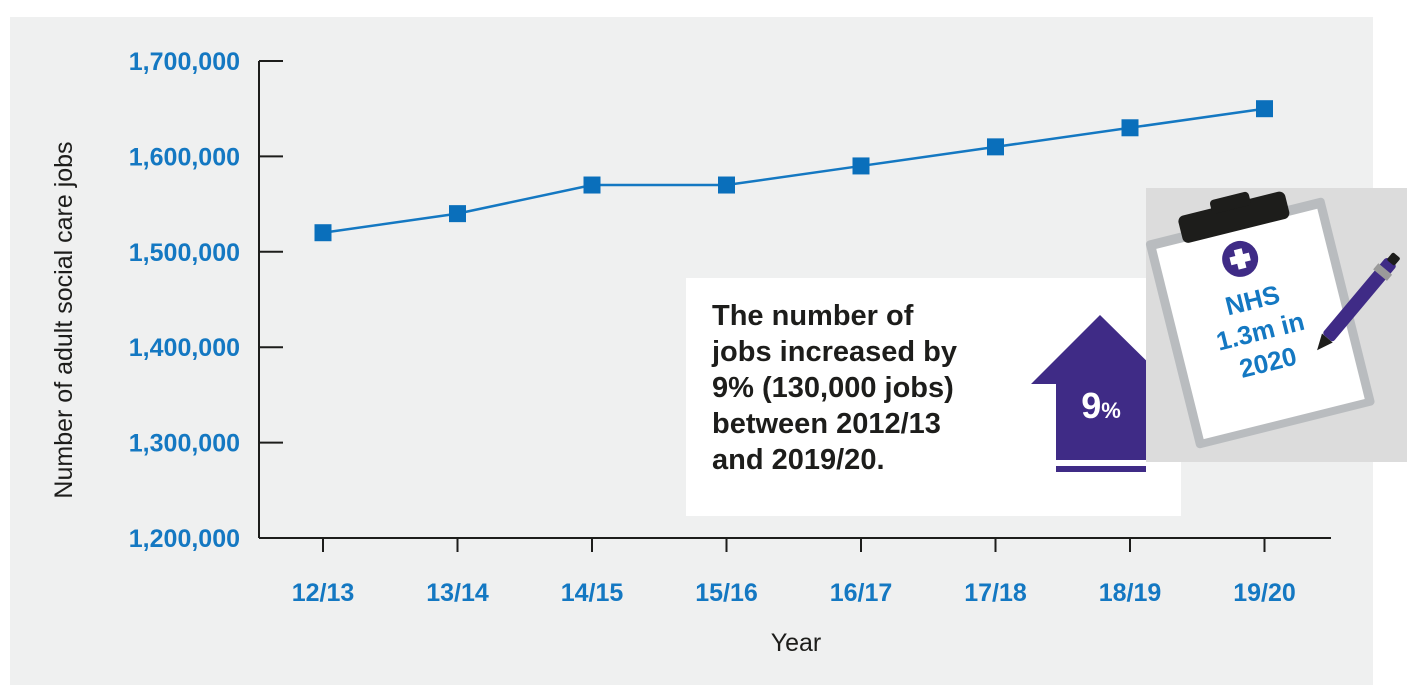 The image size is (1407, 687). I want to click on x-tick-label: 16/17, so click(861, 593).